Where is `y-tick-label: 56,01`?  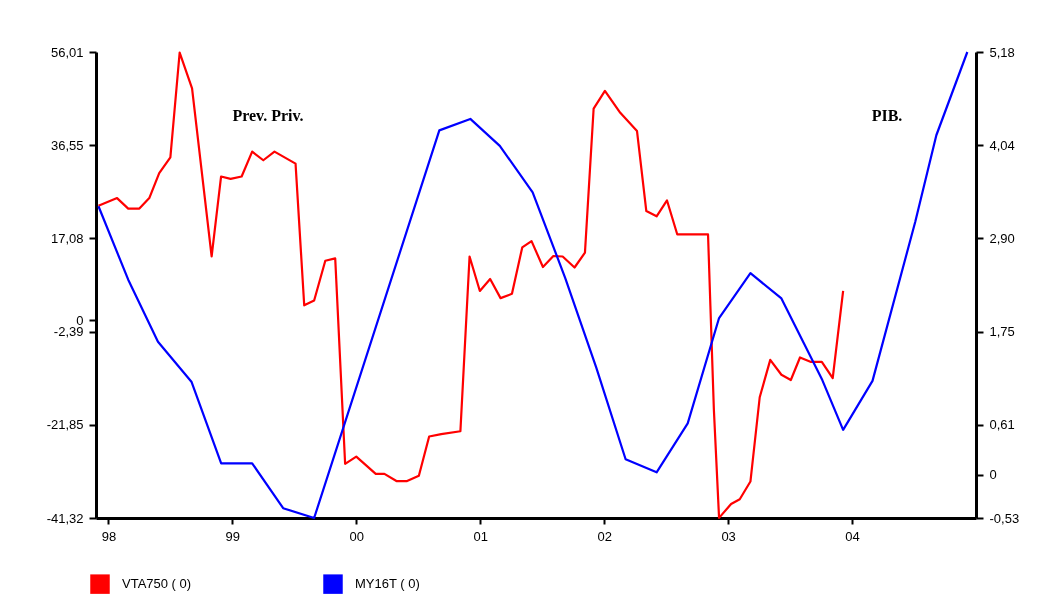
y-tick-label: 56,01 is located at coordinates (67, 52).